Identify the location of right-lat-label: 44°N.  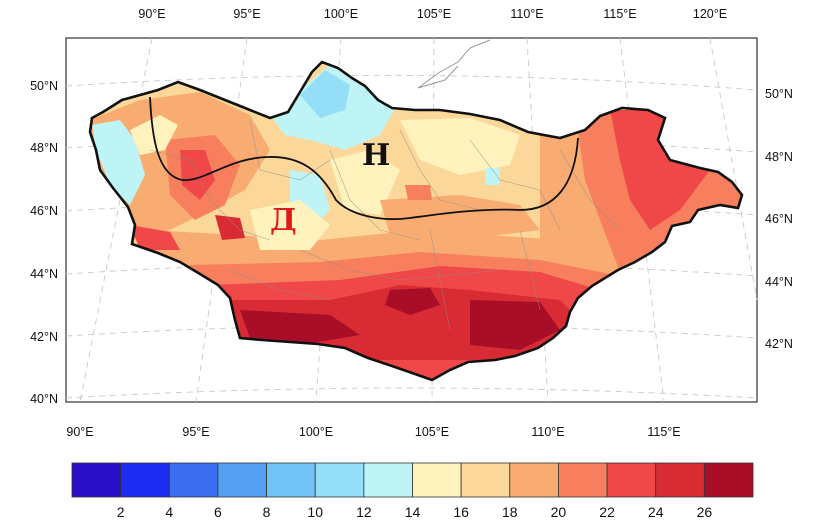
(779, 282).